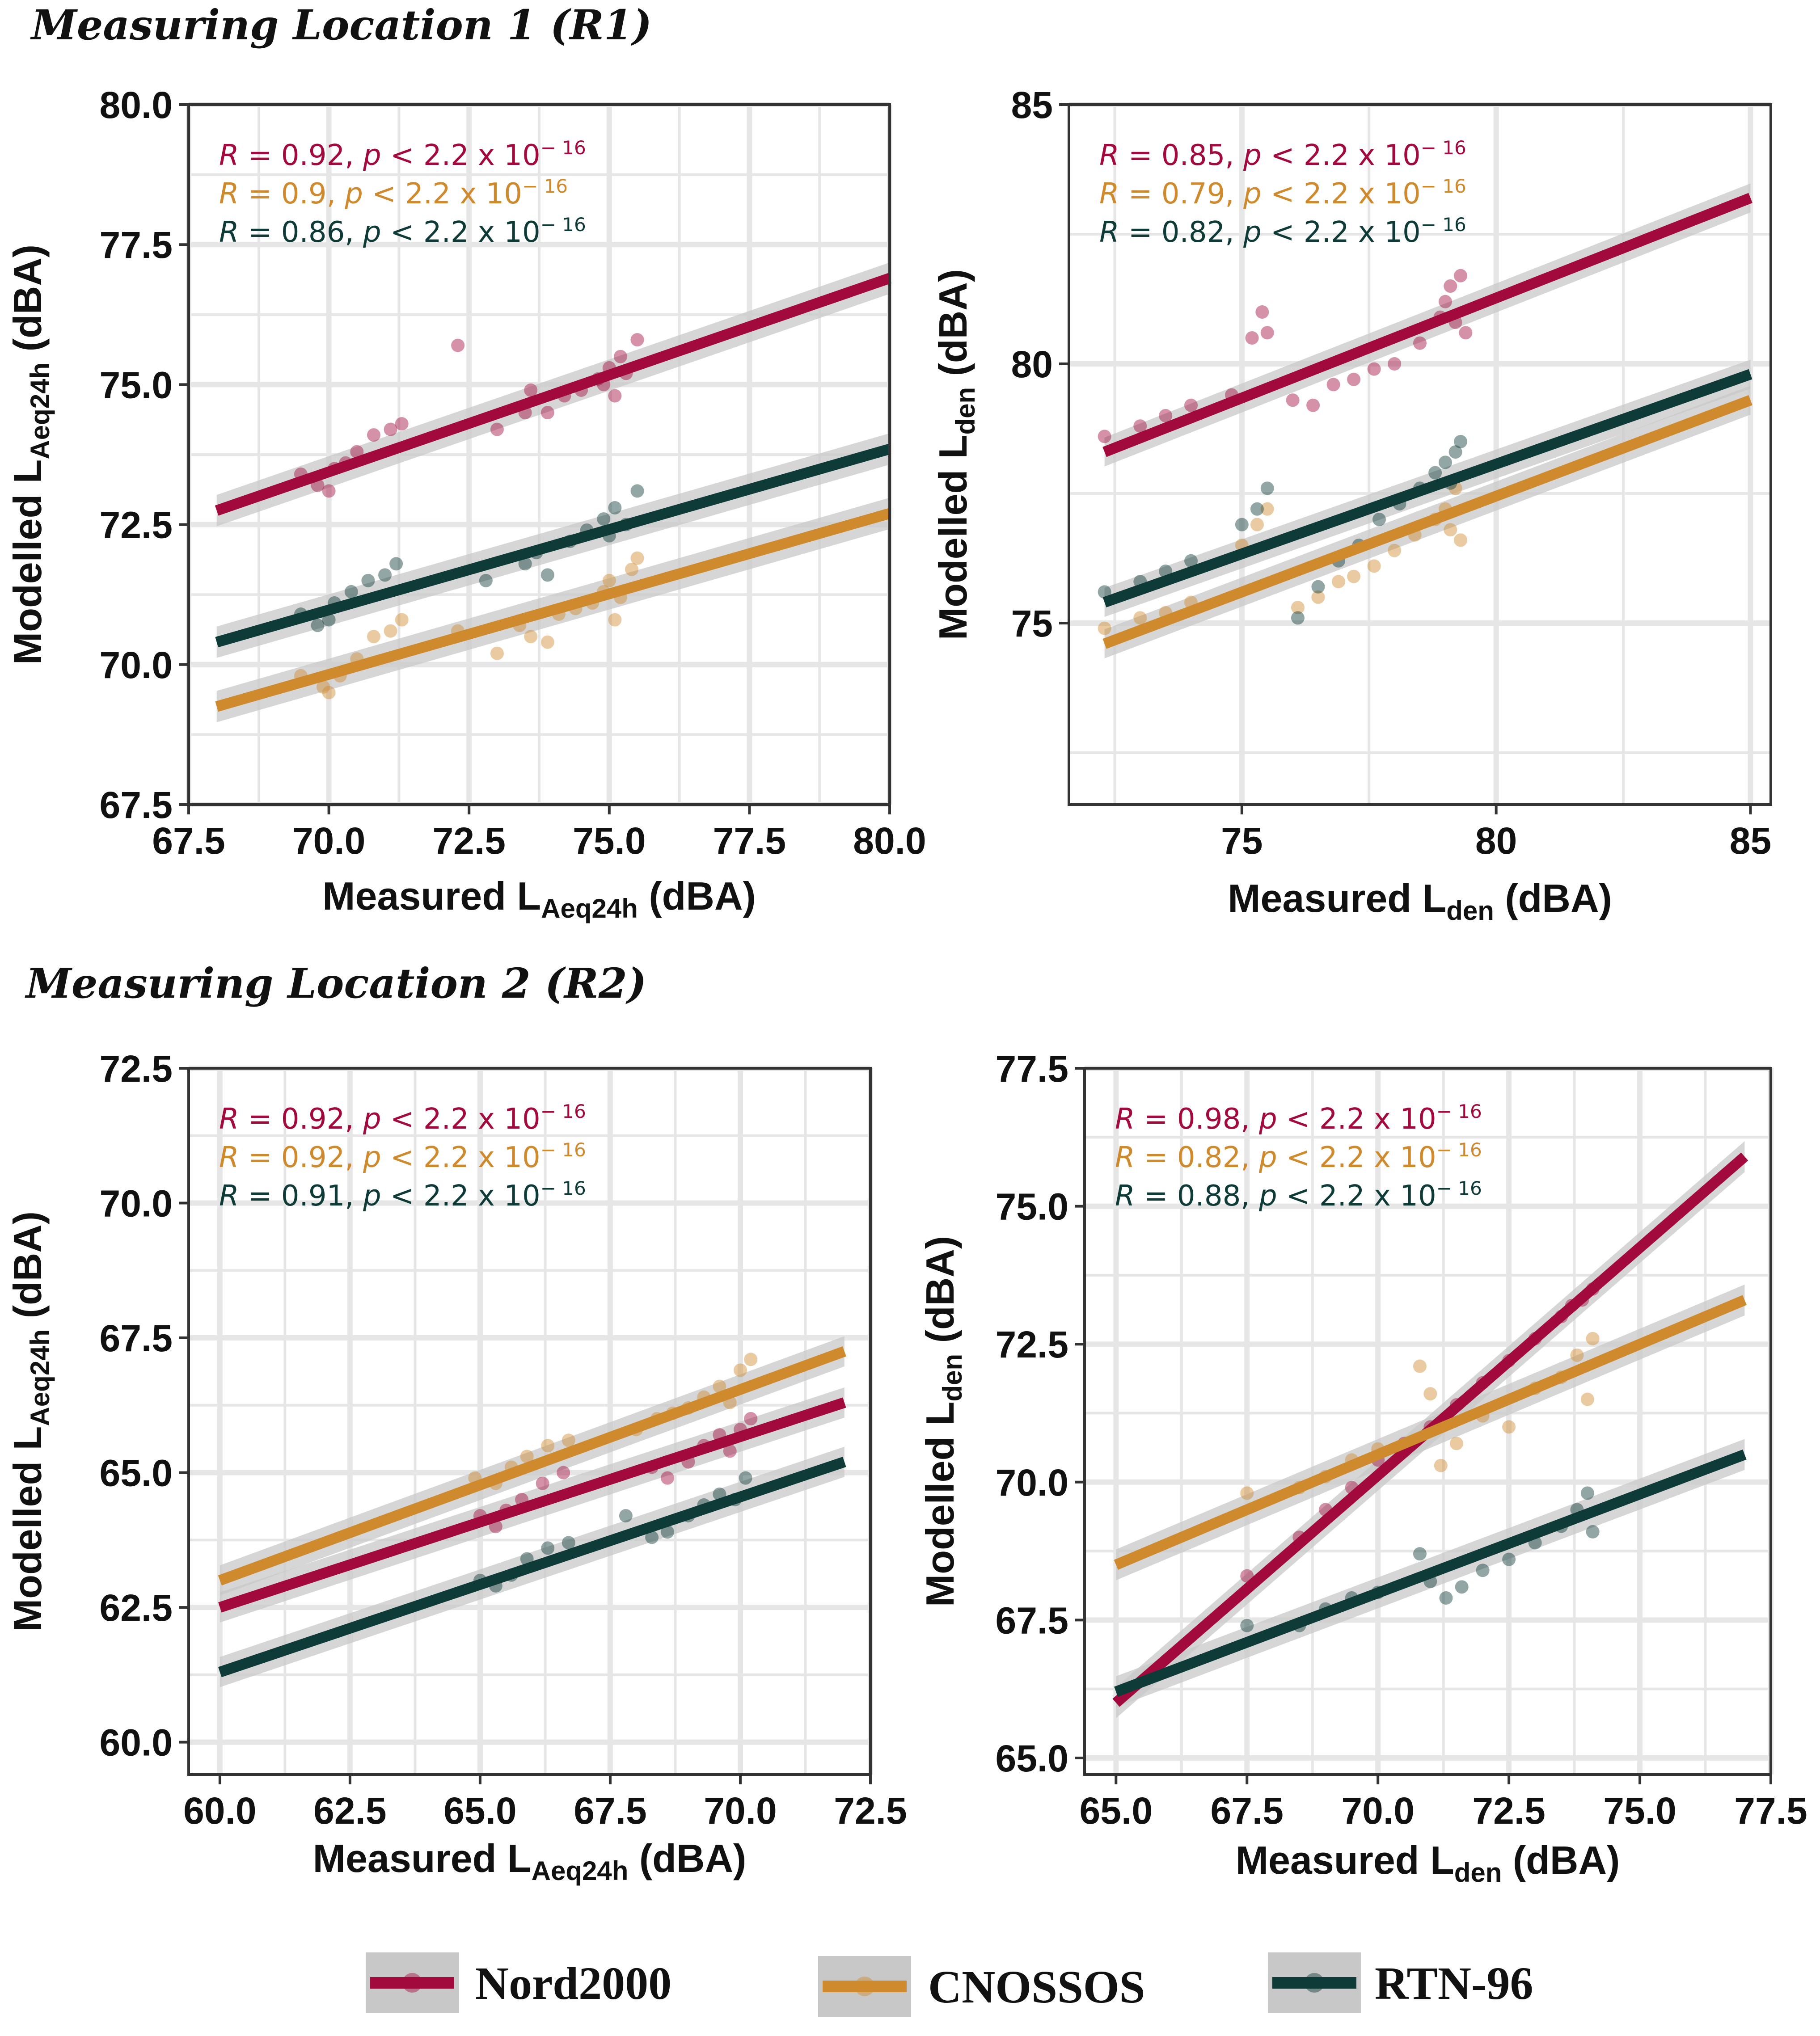  What do you see at coordinates (350, 1811) in the screenshot?
I see `x-tick-label: 62.5` at bounding box center [350, 1811].